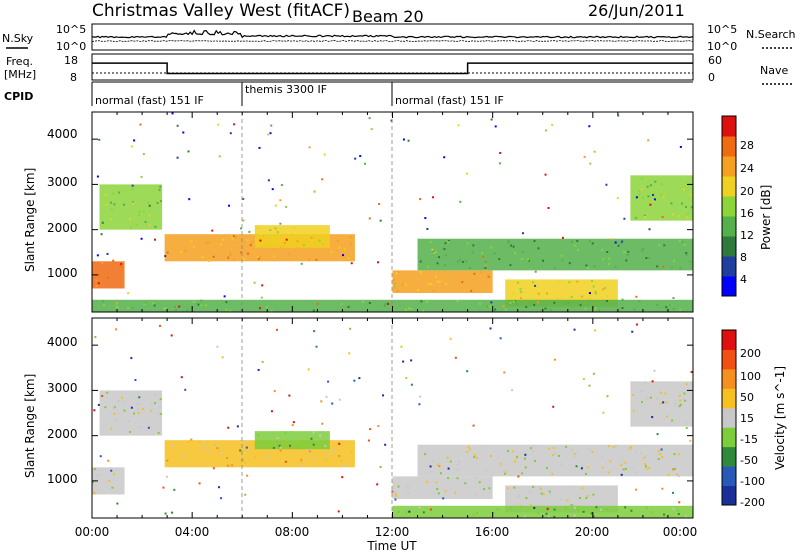  Describe the element at coordinates (747, 191) in the screenshot. I see `power-cbar-tick-20: 20` at that location.